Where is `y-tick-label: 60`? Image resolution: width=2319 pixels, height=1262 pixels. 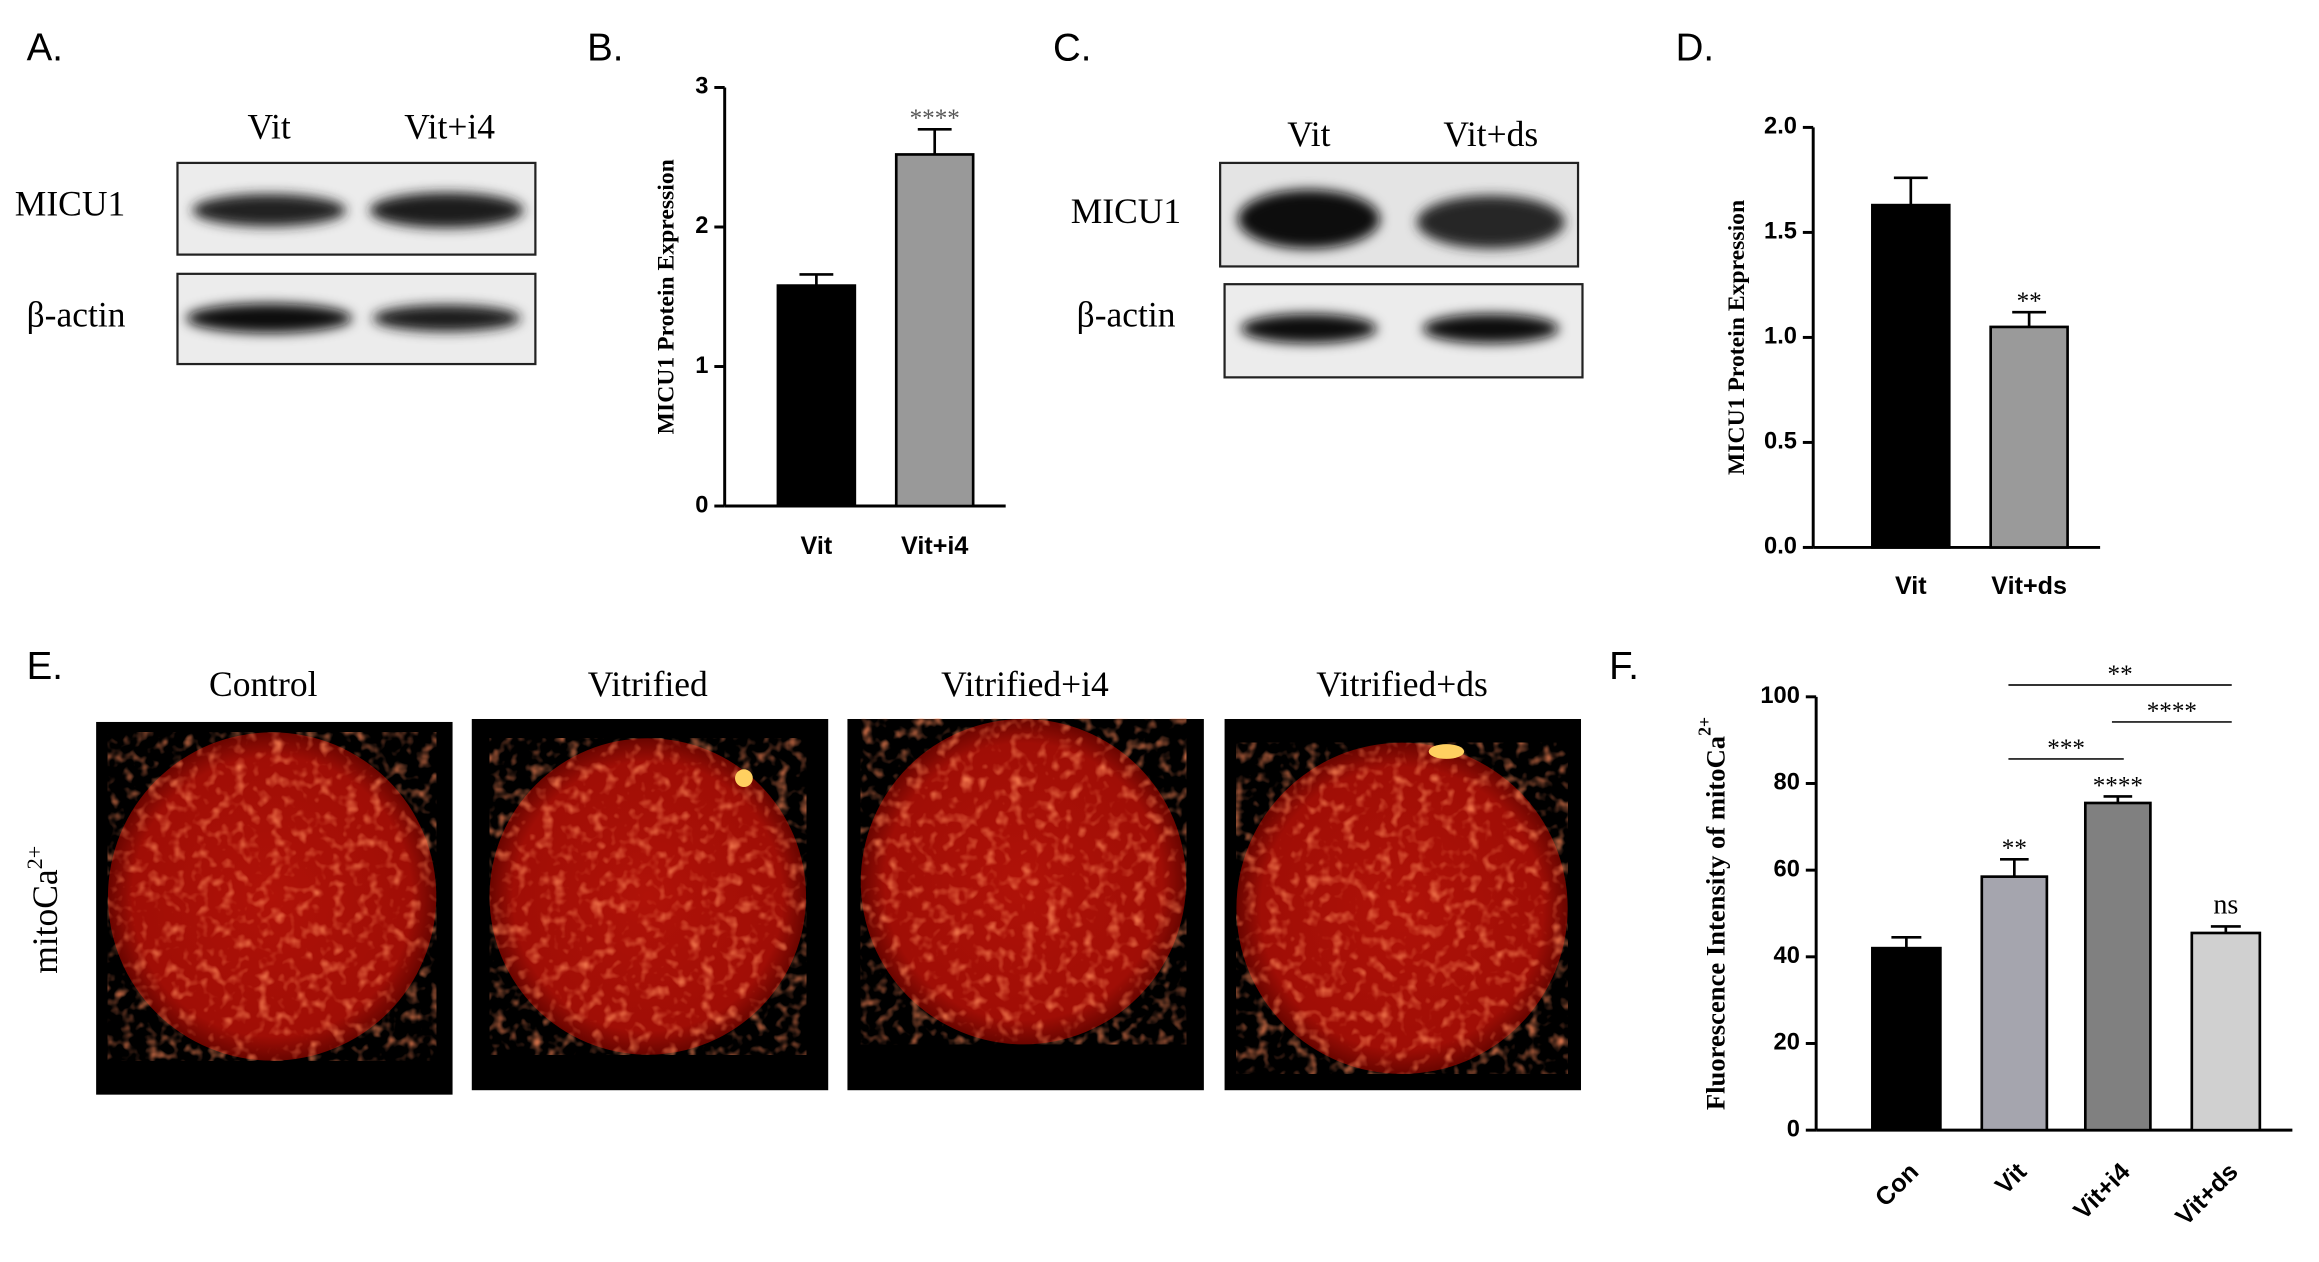
y-tick-label: 60 is located at coordinates (1787, 869).